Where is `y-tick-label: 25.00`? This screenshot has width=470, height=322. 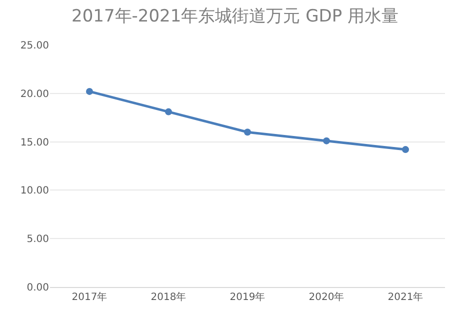 y-tick-label: 25.00 is located at coordinates (34, 46).